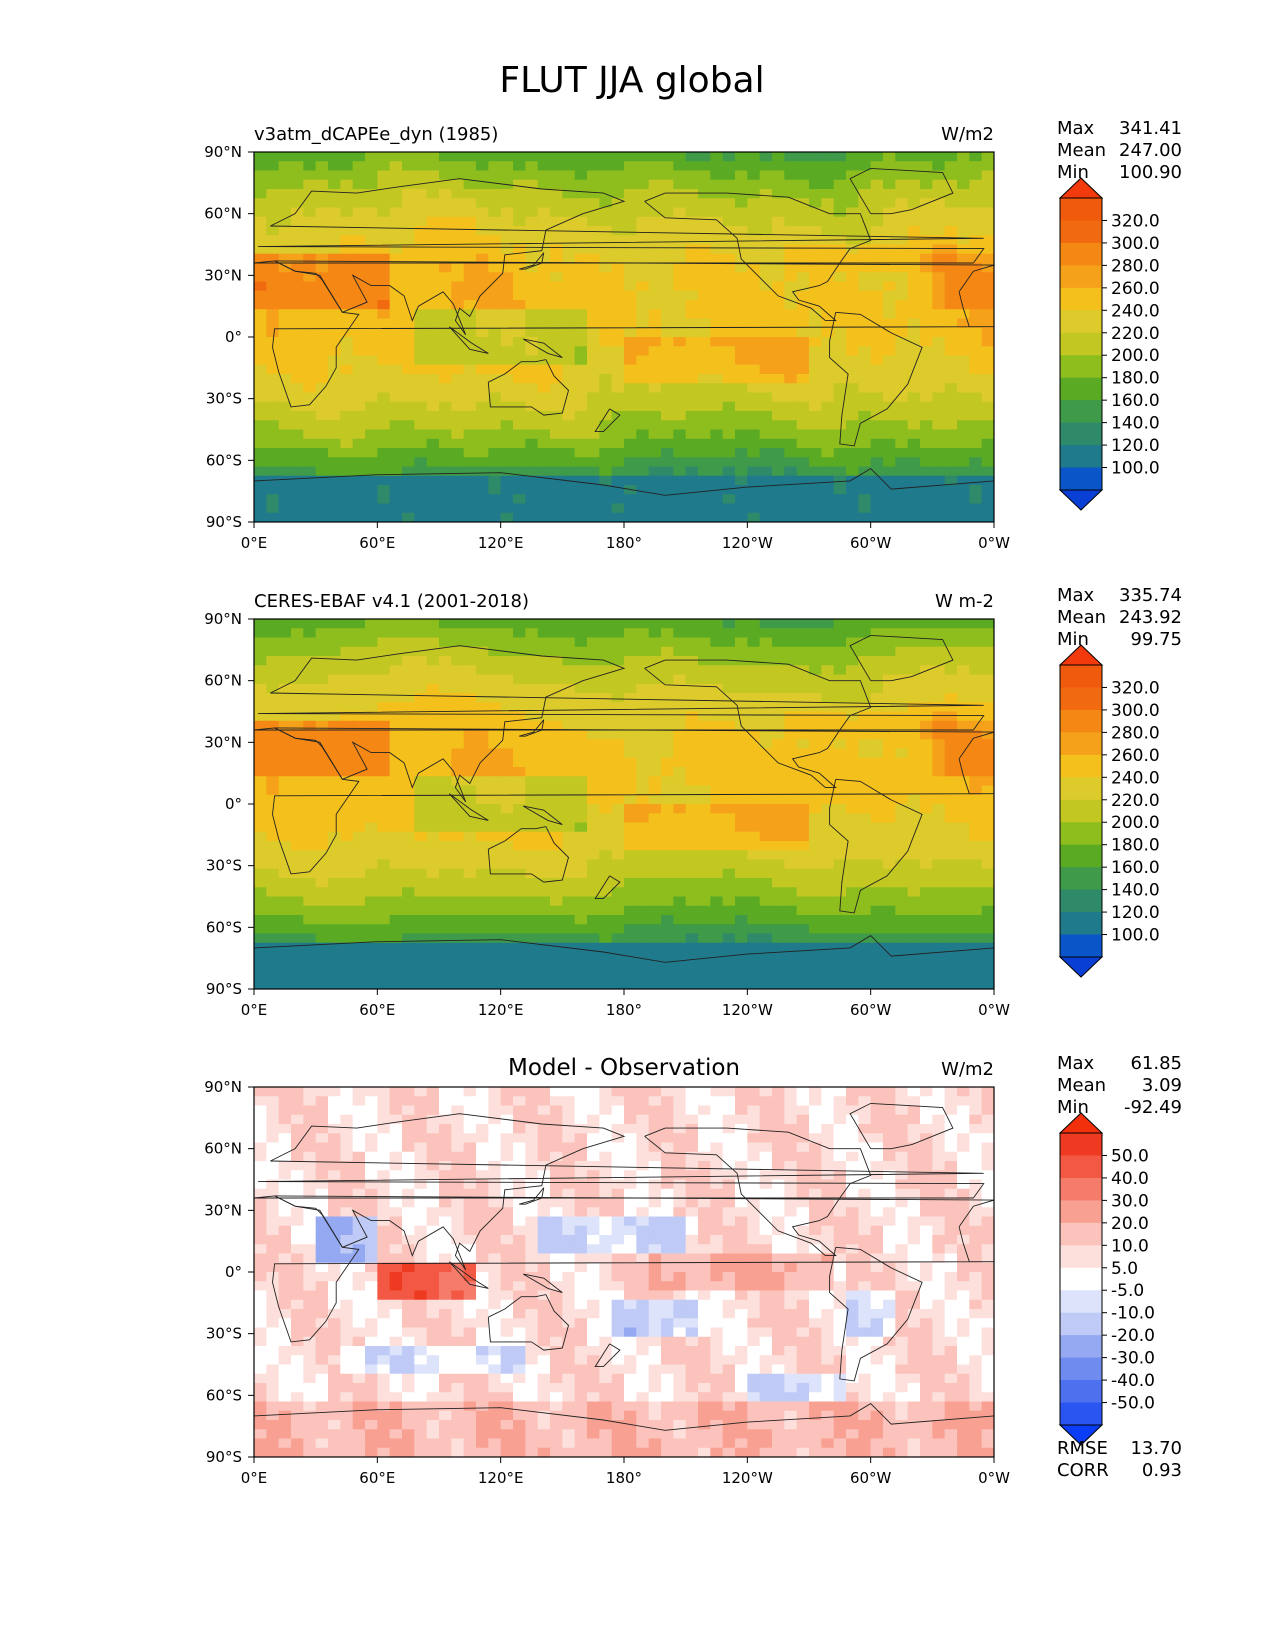 Image resolution: width=1275 pixels, height=1650 pixels. I want to click on colorbar-segment, so click(1081, 811).